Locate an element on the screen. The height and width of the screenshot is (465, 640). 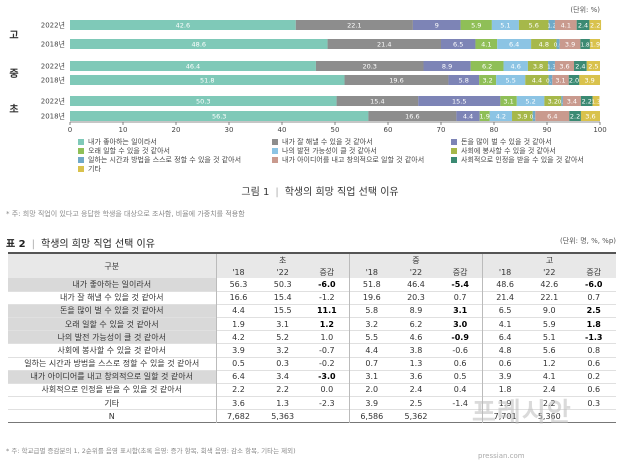
table-cell: 56.3 is located at coordinates (238, 285).